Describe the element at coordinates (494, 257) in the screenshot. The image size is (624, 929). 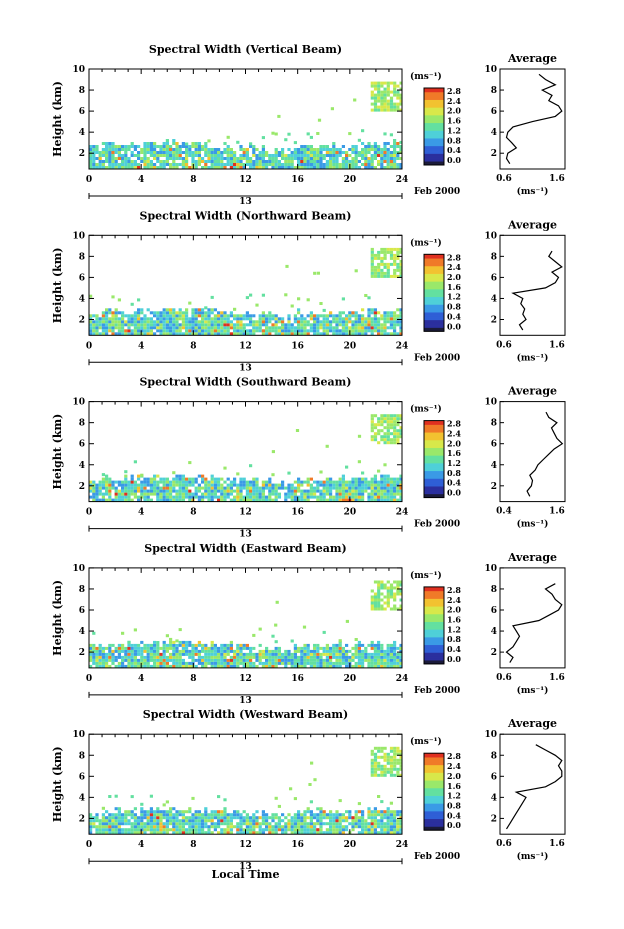
I see `avg-y-tick-label: 8` at that location.